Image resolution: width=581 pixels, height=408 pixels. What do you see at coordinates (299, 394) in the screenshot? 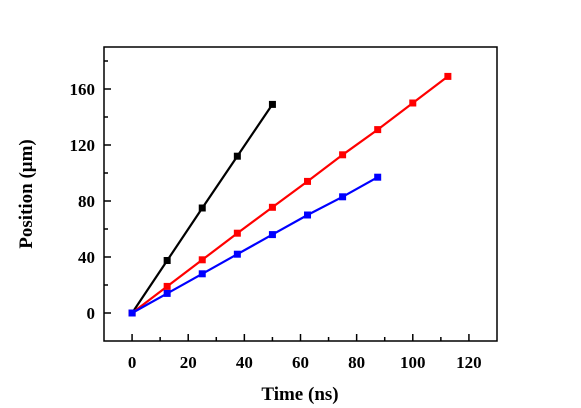
I see `x-axis-title: Time (ns)` at bounding box center [299, 394].